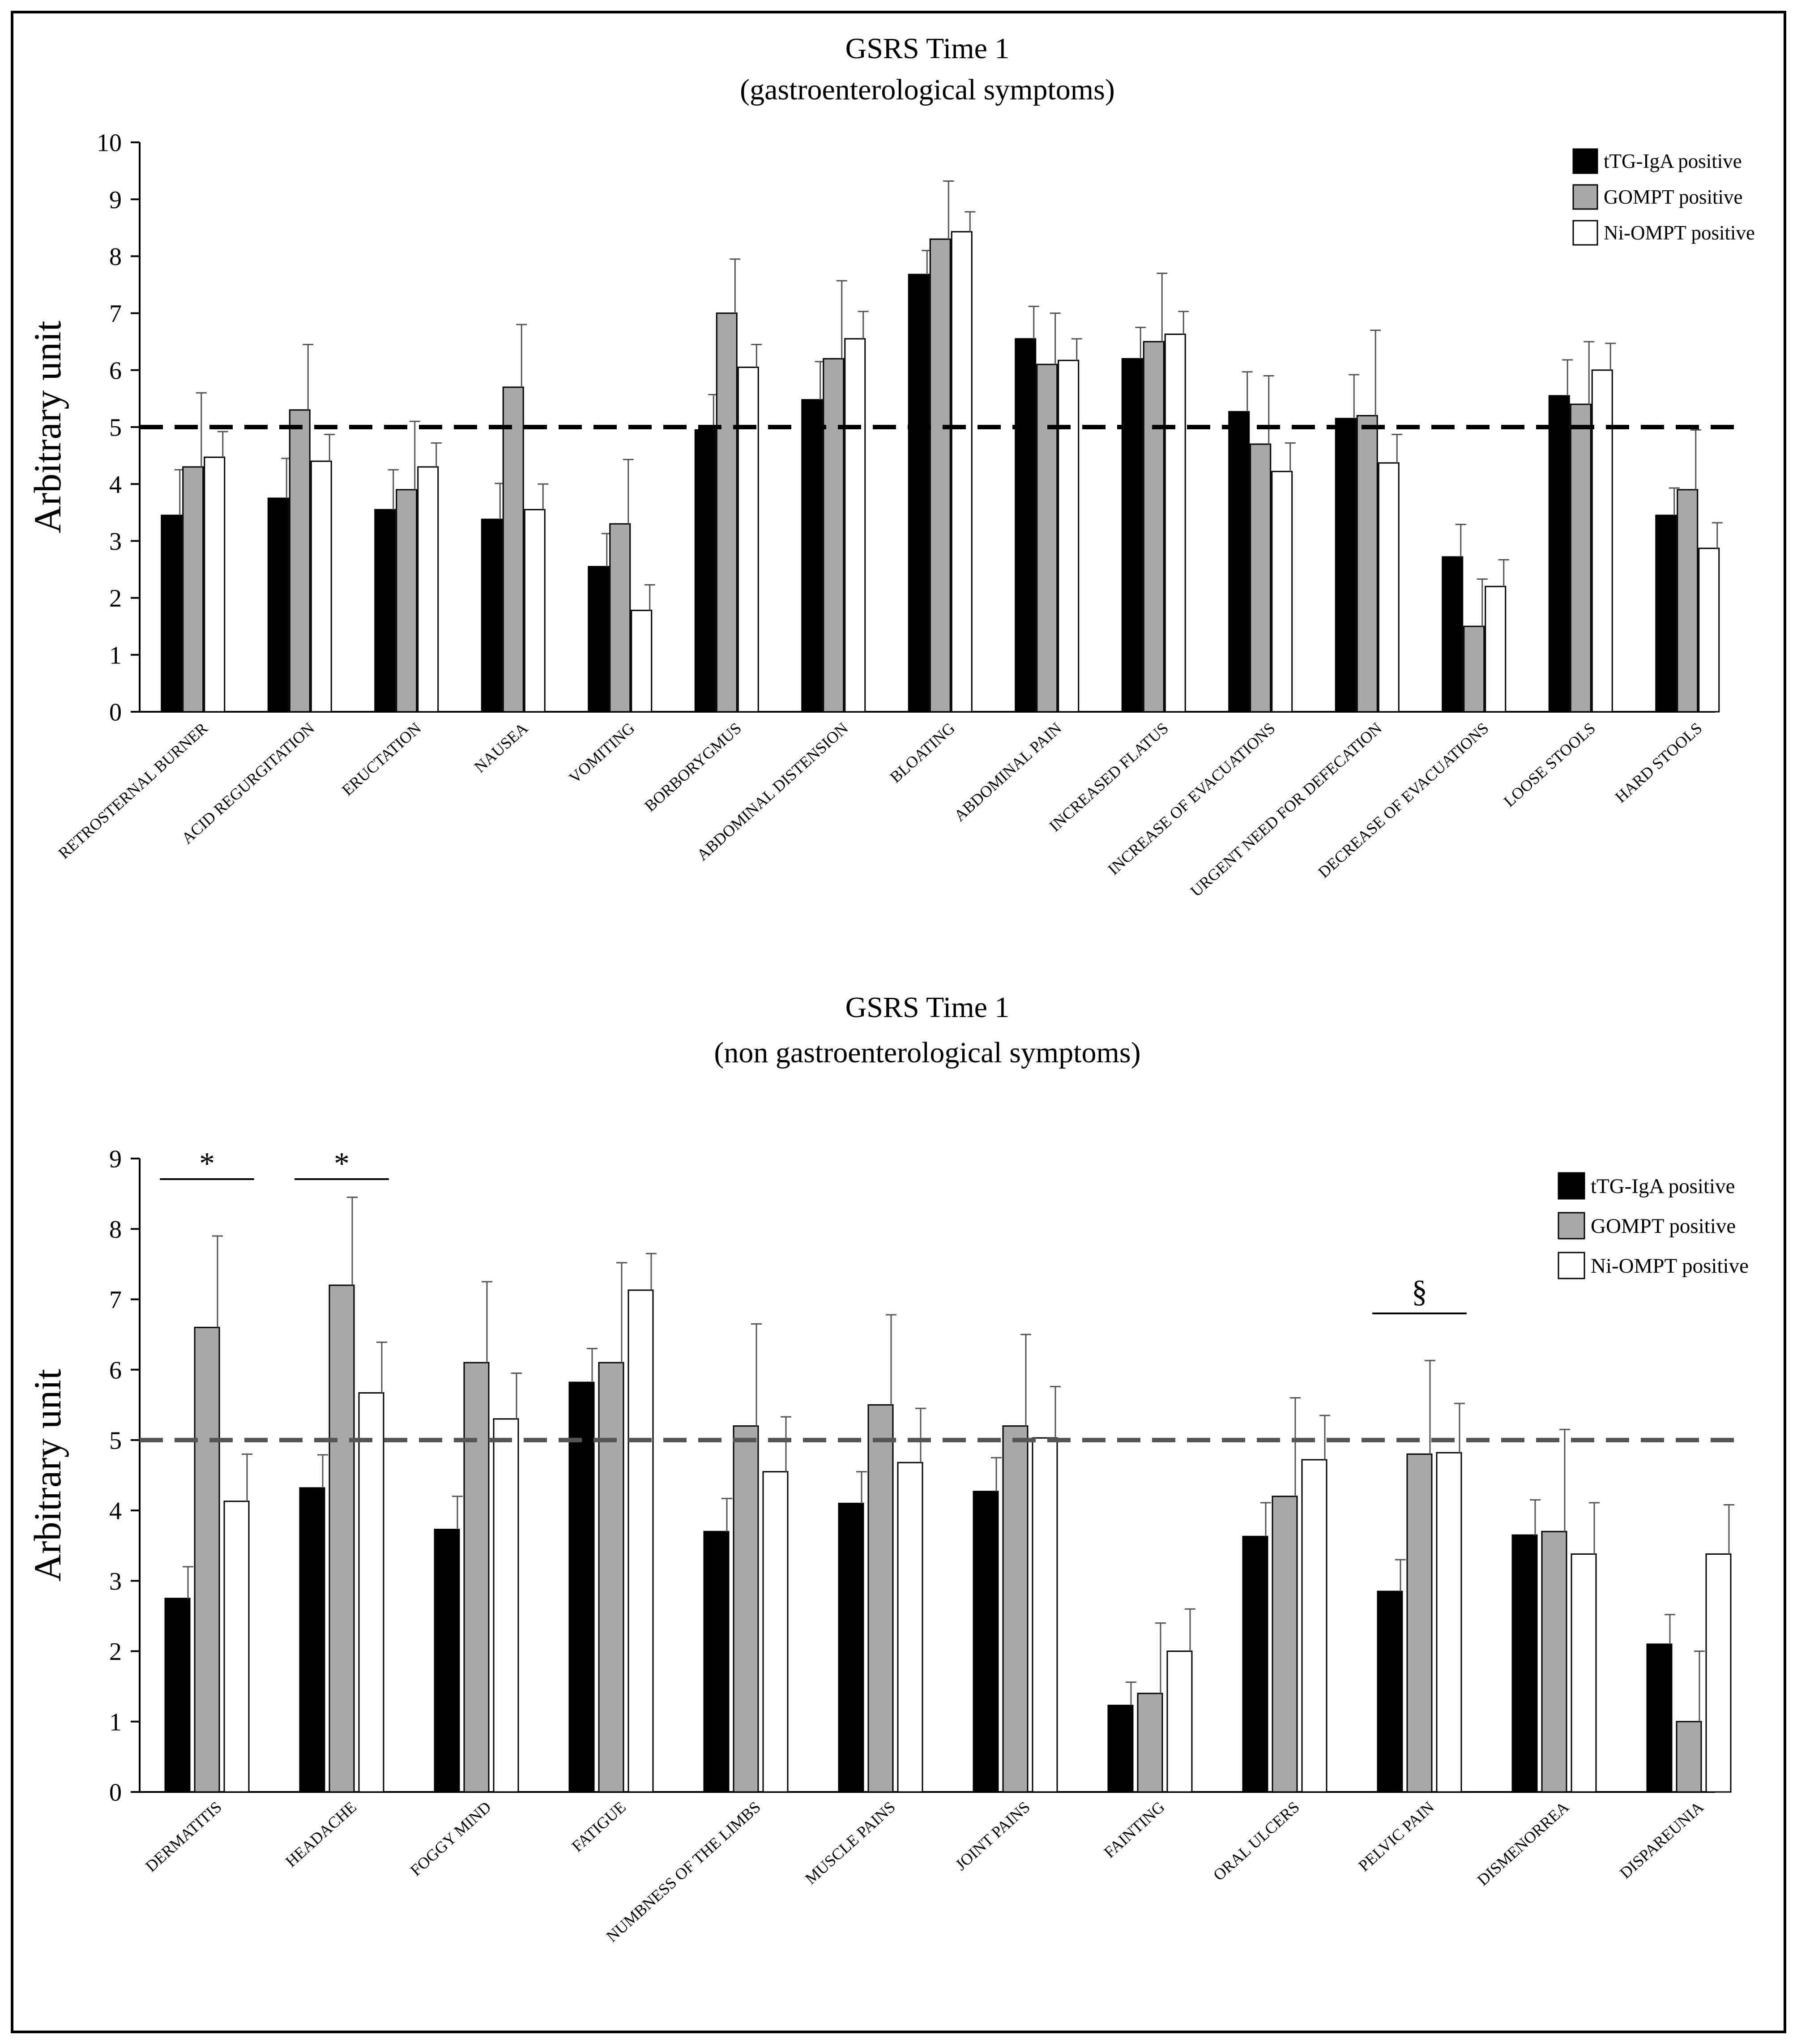  I want to click on significance-marker: §, so click(1419, 1291).